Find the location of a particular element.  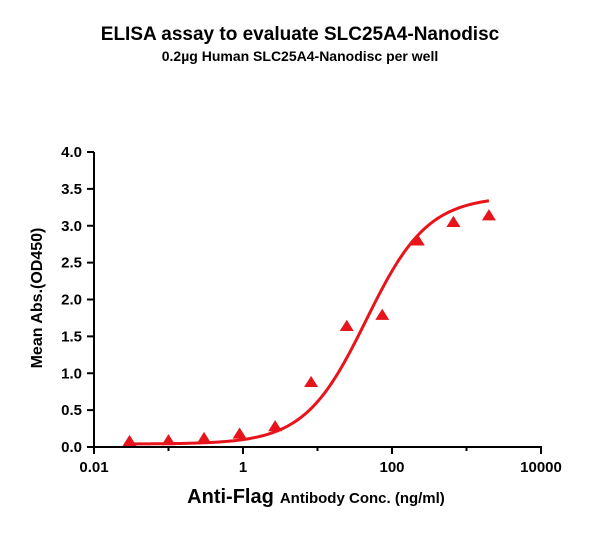

x-axis-label: Anti-Flag Antibody Conc. (ng/ml) is located at coordinates (316, 497).